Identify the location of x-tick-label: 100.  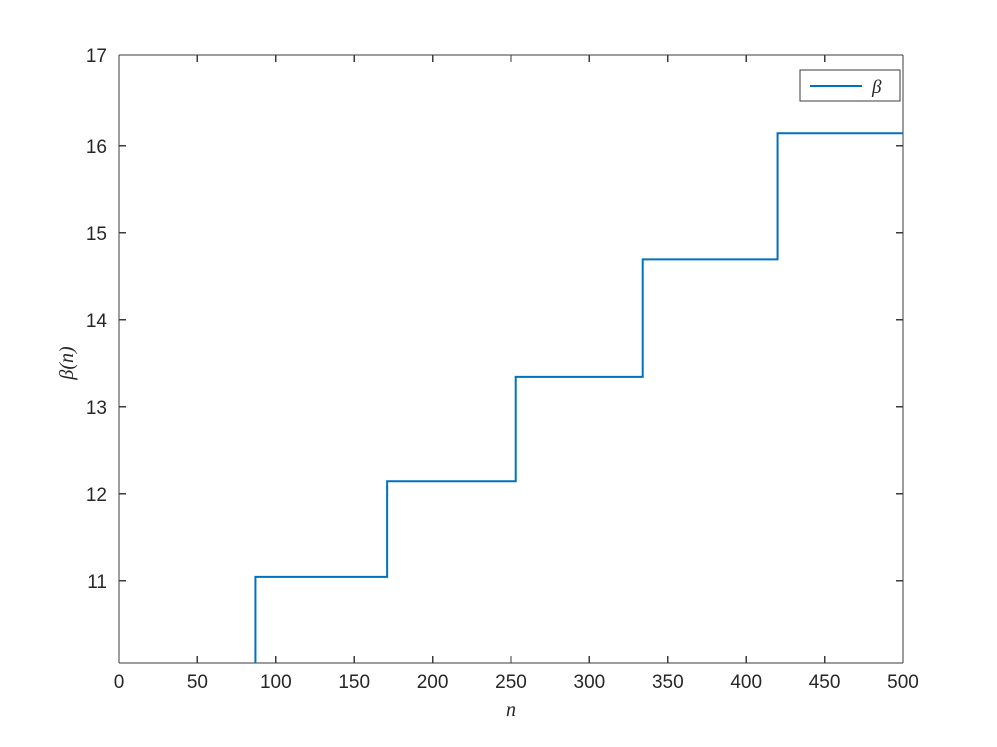
(276, 682).